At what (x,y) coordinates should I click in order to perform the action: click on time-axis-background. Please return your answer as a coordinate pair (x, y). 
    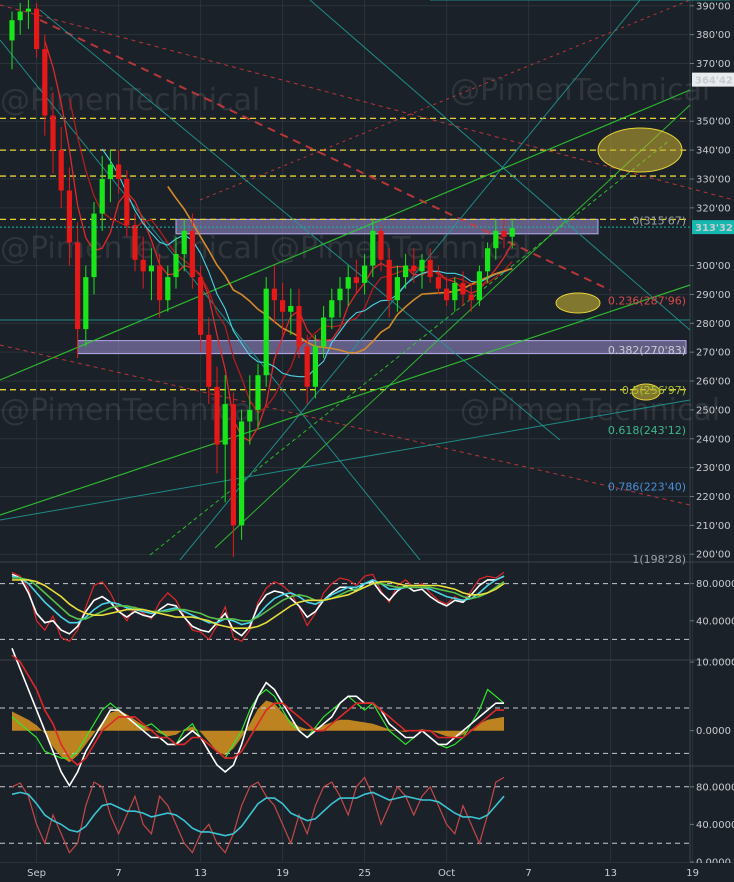
    Looking at the image, I should click on (367, 872).